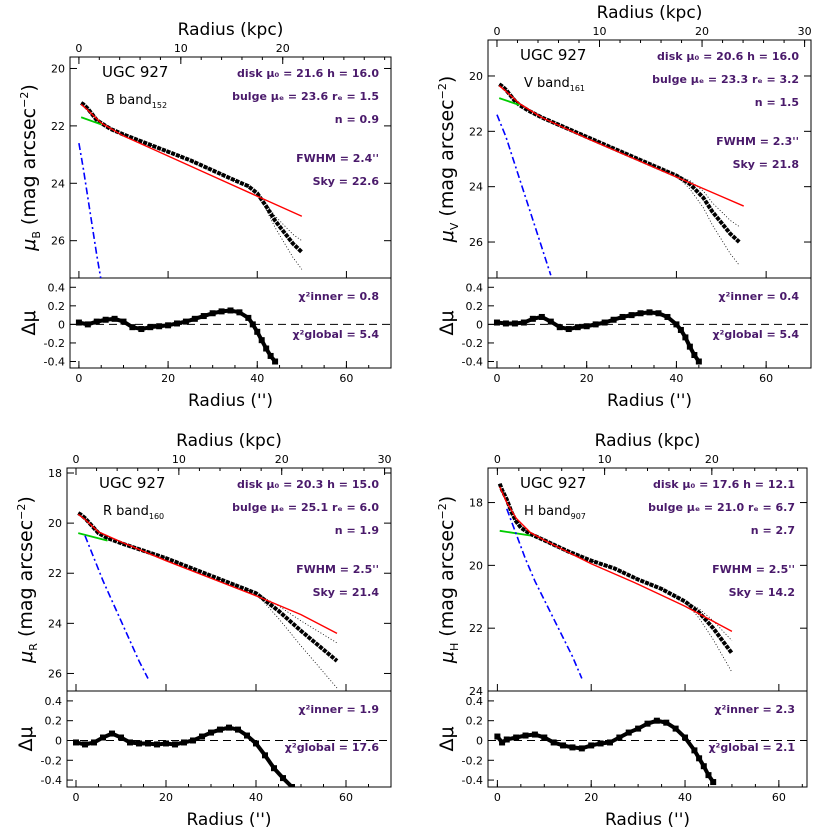 The width and height of the screenshot is (830, 837). Describe the element at coordinates (136, 101) in the screenshot. I see `band-label: B band152` at that location.